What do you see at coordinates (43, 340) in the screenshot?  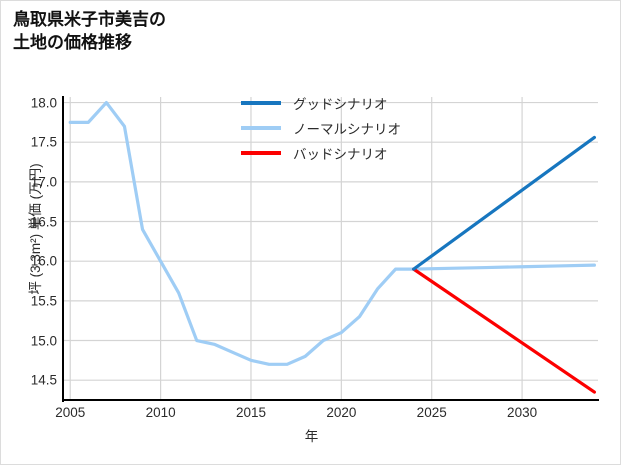 I see `y-tick-label: 15.0` at bounding box center [43, 340].